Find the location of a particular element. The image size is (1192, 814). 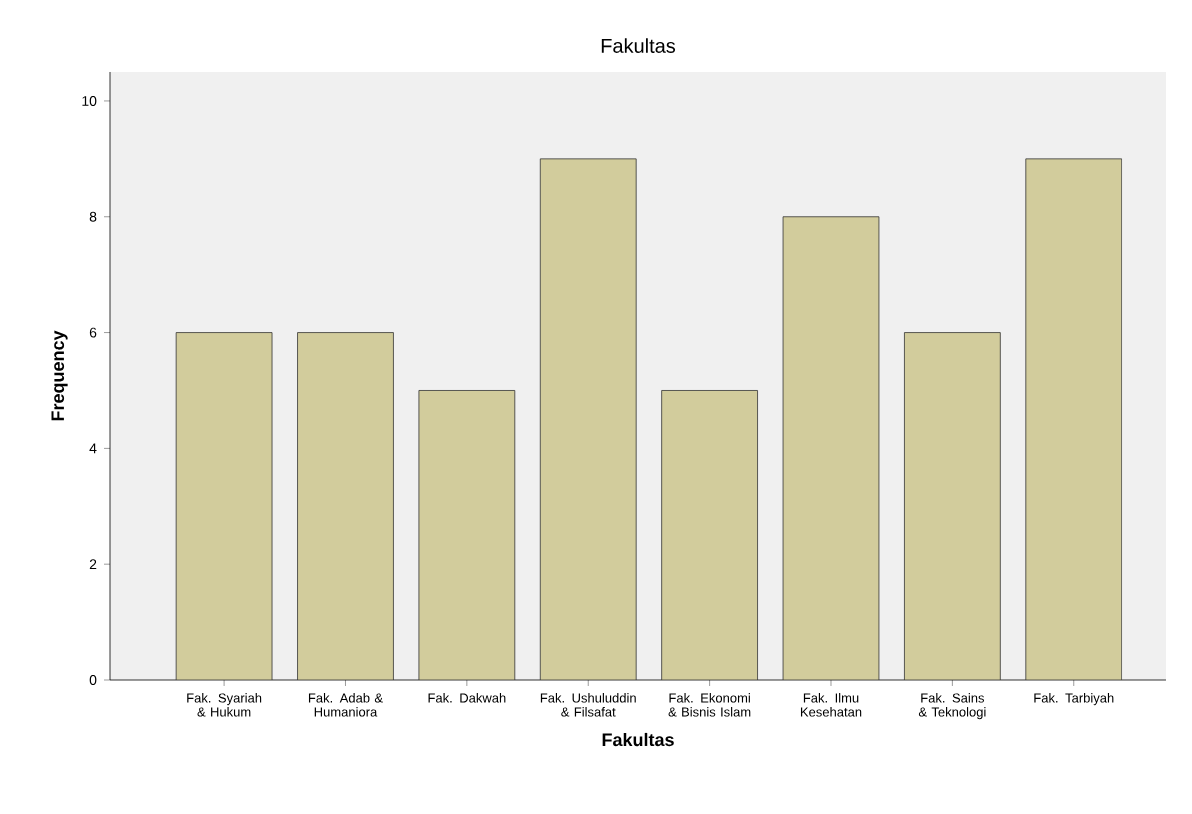

x-axis-title: Fakultas is located at coordinates (638, 739).